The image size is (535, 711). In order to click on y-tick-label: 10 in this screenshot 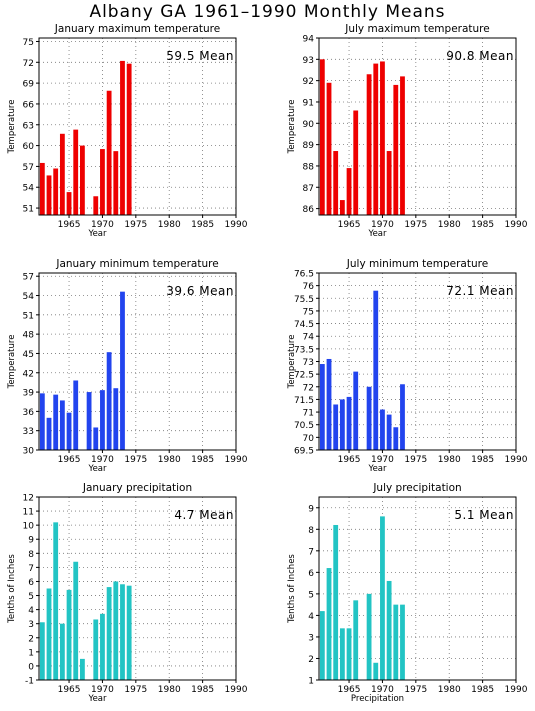, I will do `click(29, 527)`.